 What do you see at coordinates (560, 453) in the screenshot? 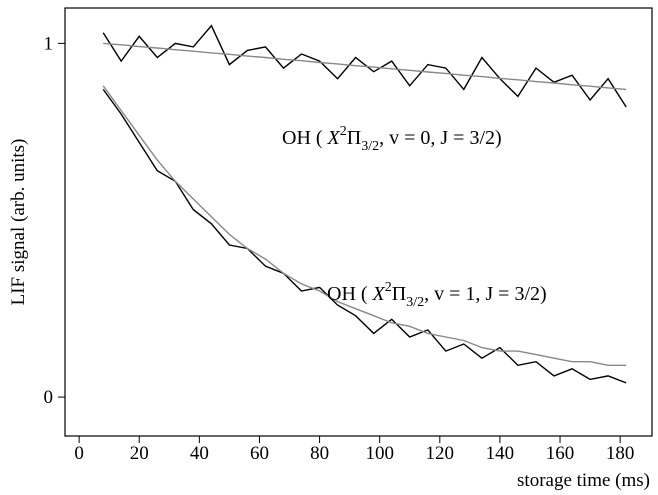
I see `x-tick-label: 160` at bounding box center [560, 453].